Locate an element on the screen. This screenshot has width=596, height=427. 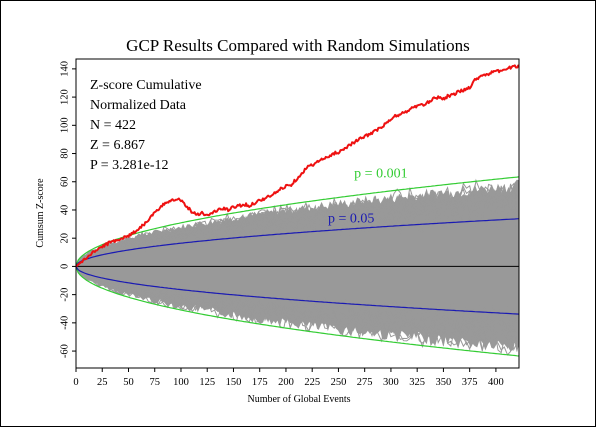
y-tick-label: 60 is located at coordinates (64, 182).